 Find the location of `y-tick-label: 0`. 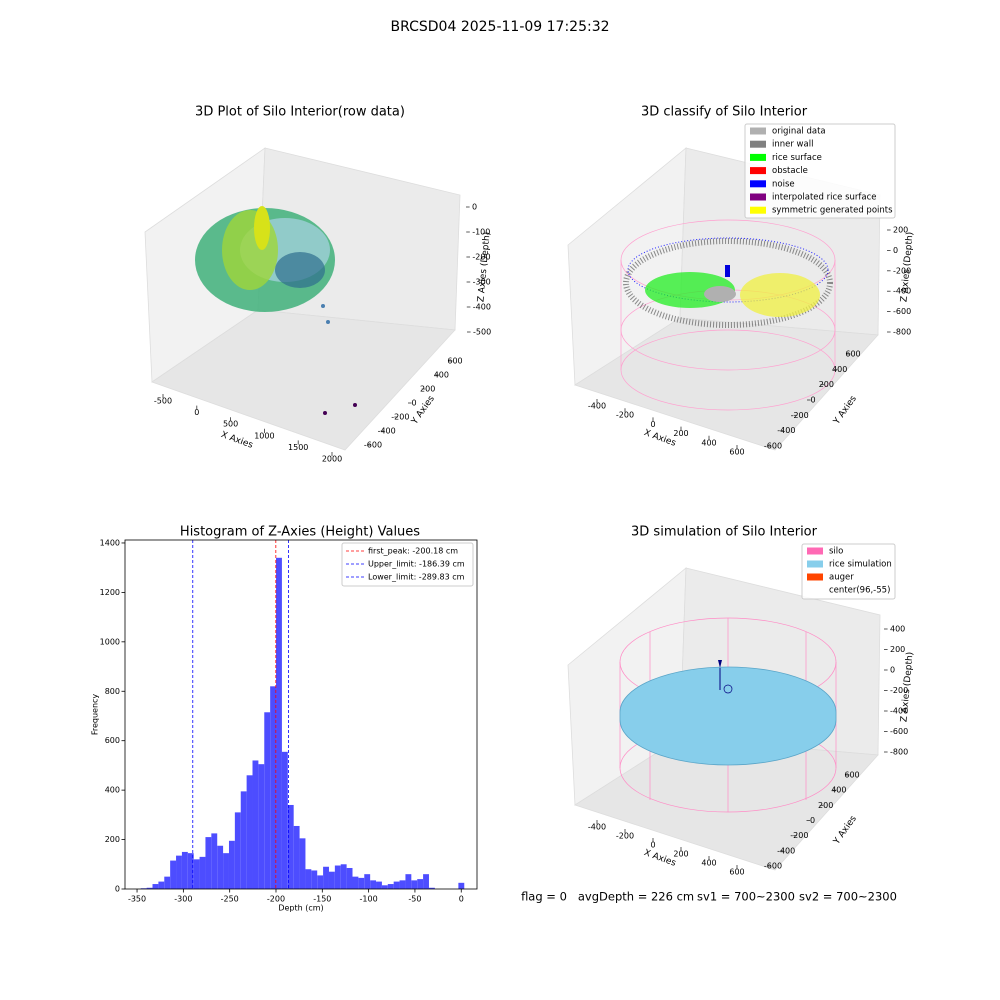

y-tick-label: 0 is located at coordinates (117, 889).